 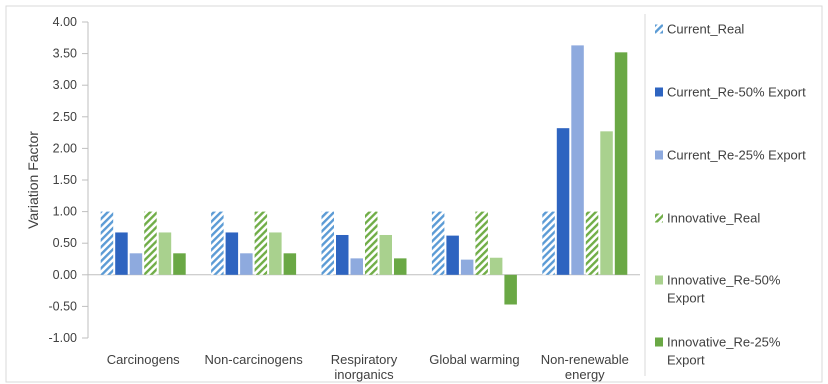 I want to click on legend-label: Innovative_Real, so click(x=713, y=218).